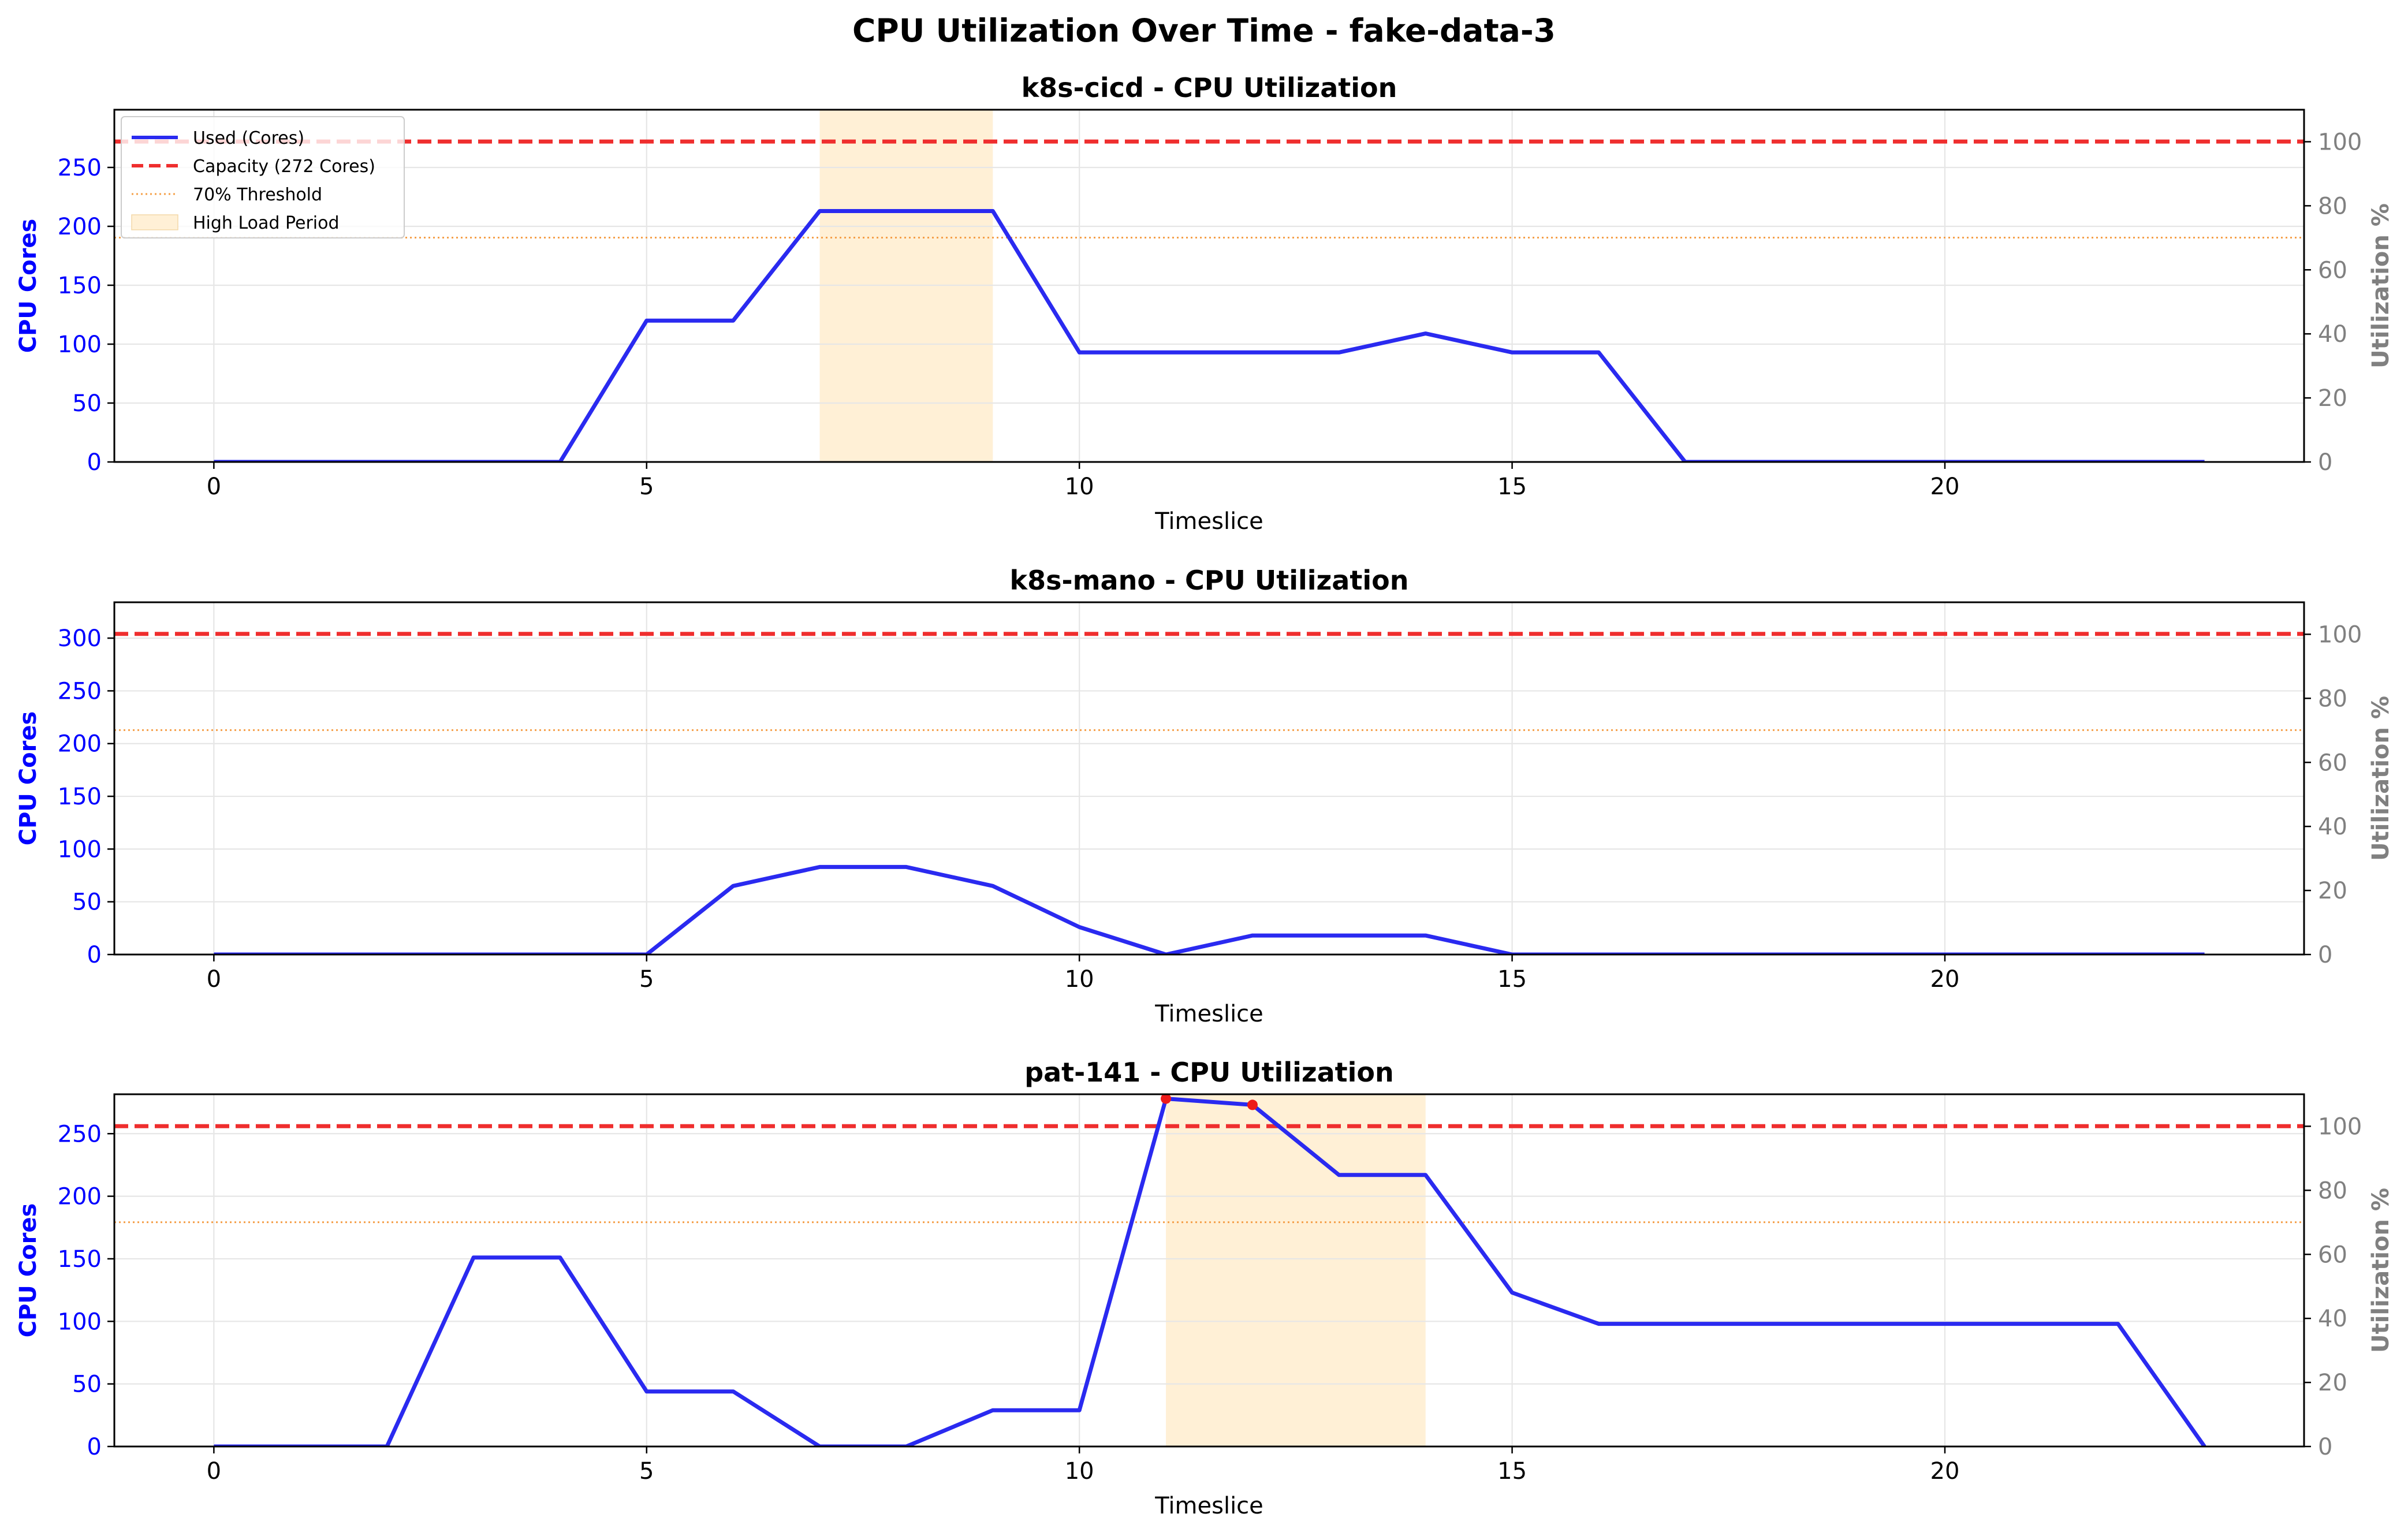 The height and width of the screenshot is (1536, 2408). I want to click on legend-entry: Used (Cores), so click(249, 138).